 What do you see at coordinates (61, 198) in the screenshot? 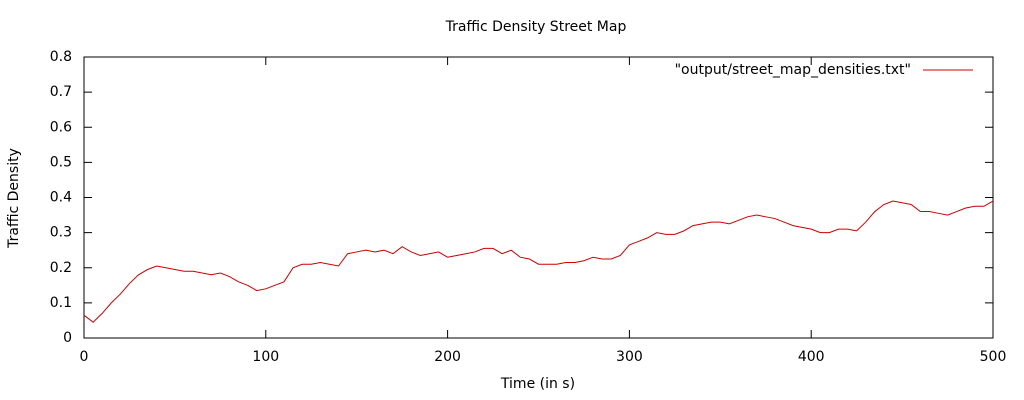
I see `y-tick-label: 0.4` at bounding box center [61, 198].